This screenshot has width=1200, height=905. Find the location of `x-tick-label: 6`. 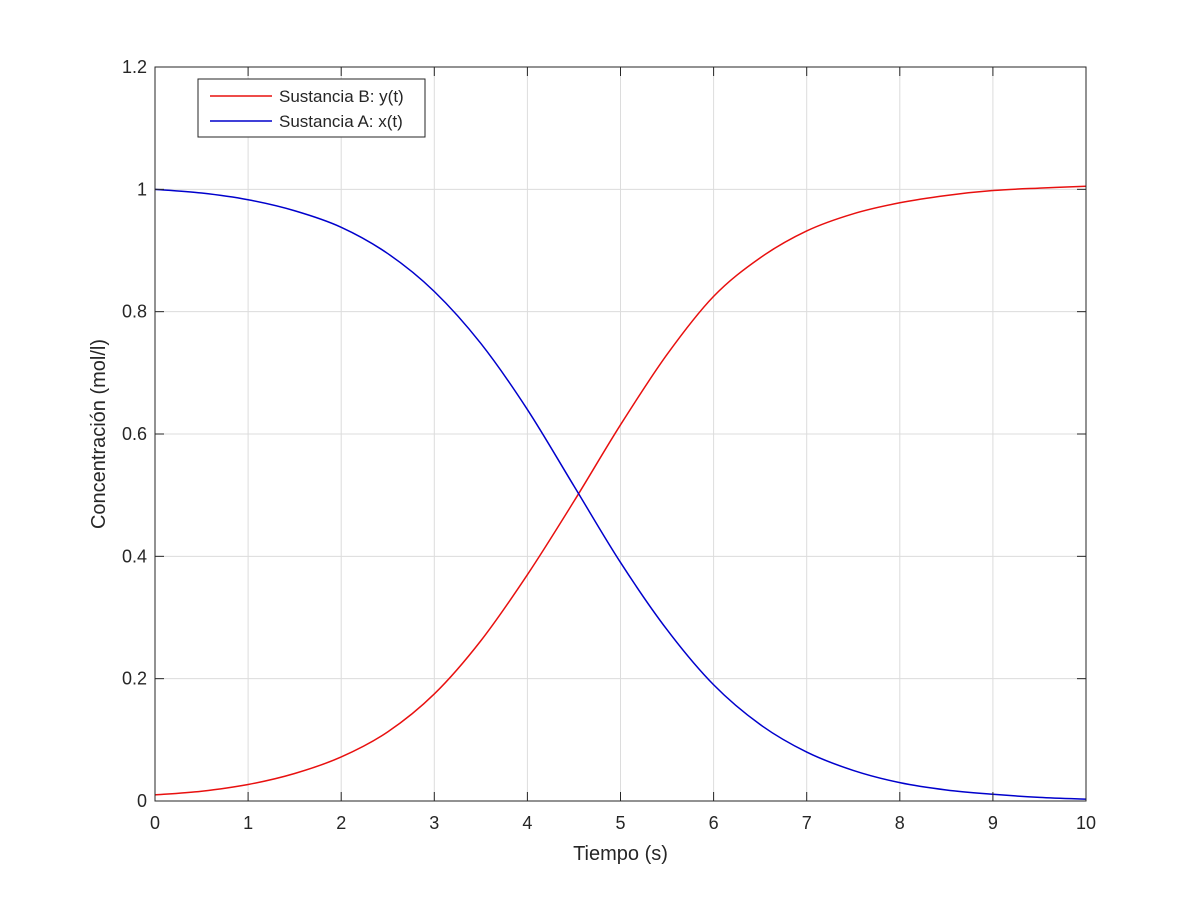

x-tick-label: 6 is located at coordinates (714, 823).